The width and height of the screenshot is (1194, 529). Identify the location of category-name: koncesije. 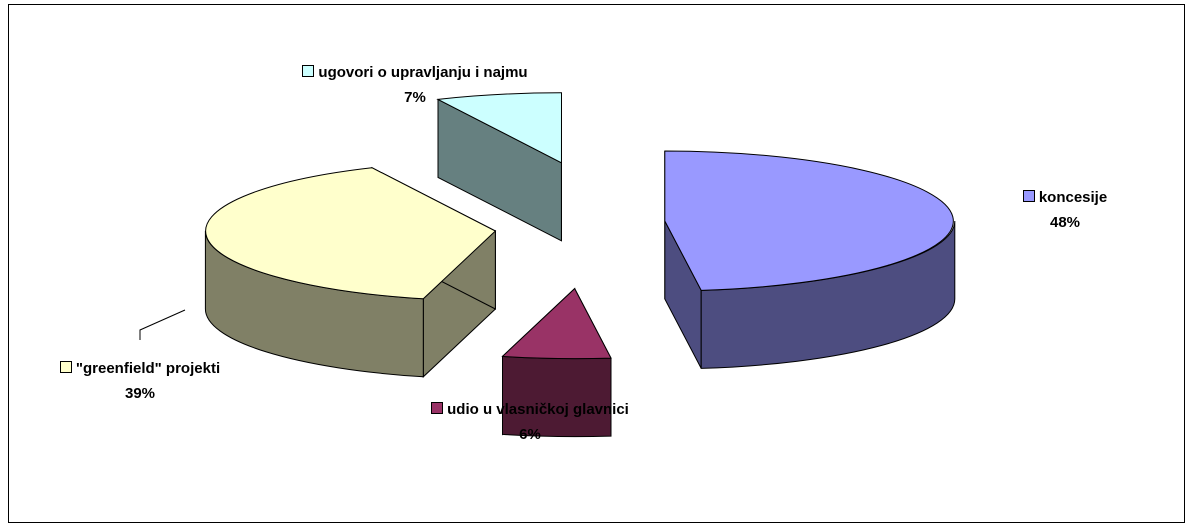
(1073, 197).